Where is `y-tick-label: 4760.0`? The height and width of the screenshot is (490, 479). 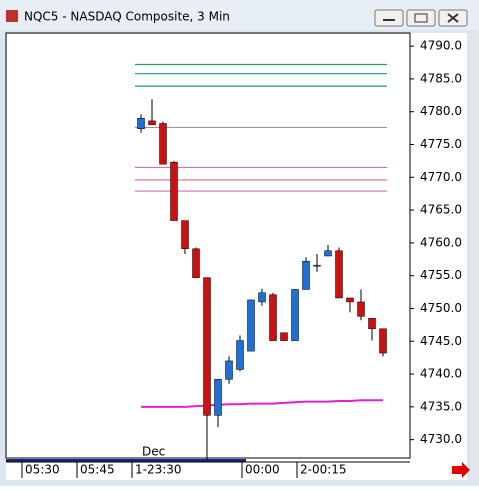
y-tick-label: 4760.0 is located at coordinates (441, 242).